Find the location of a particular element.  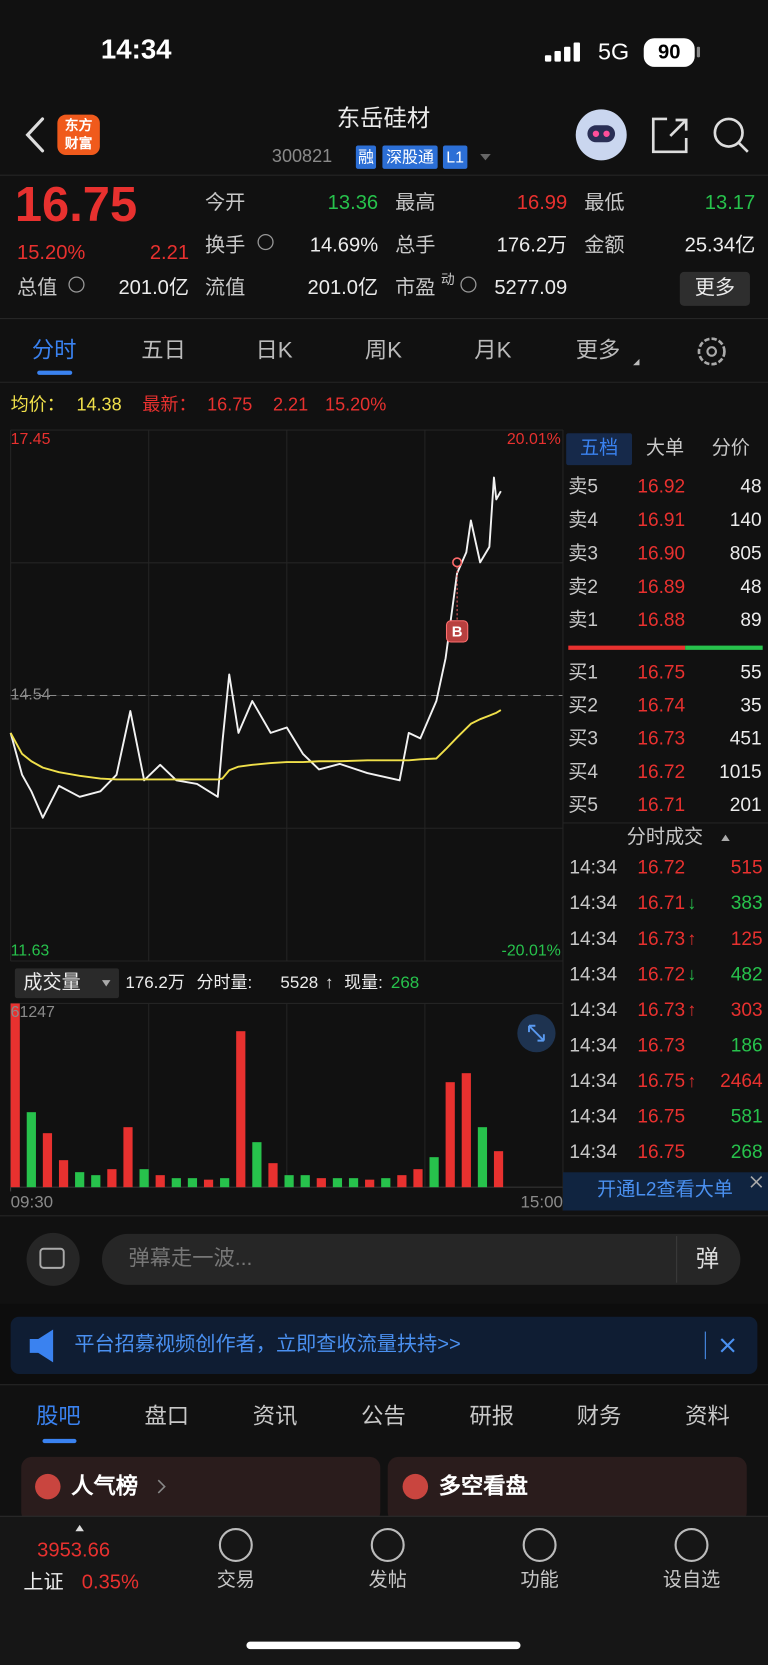

book-volume: 451 is located at coordinates (746, 739).